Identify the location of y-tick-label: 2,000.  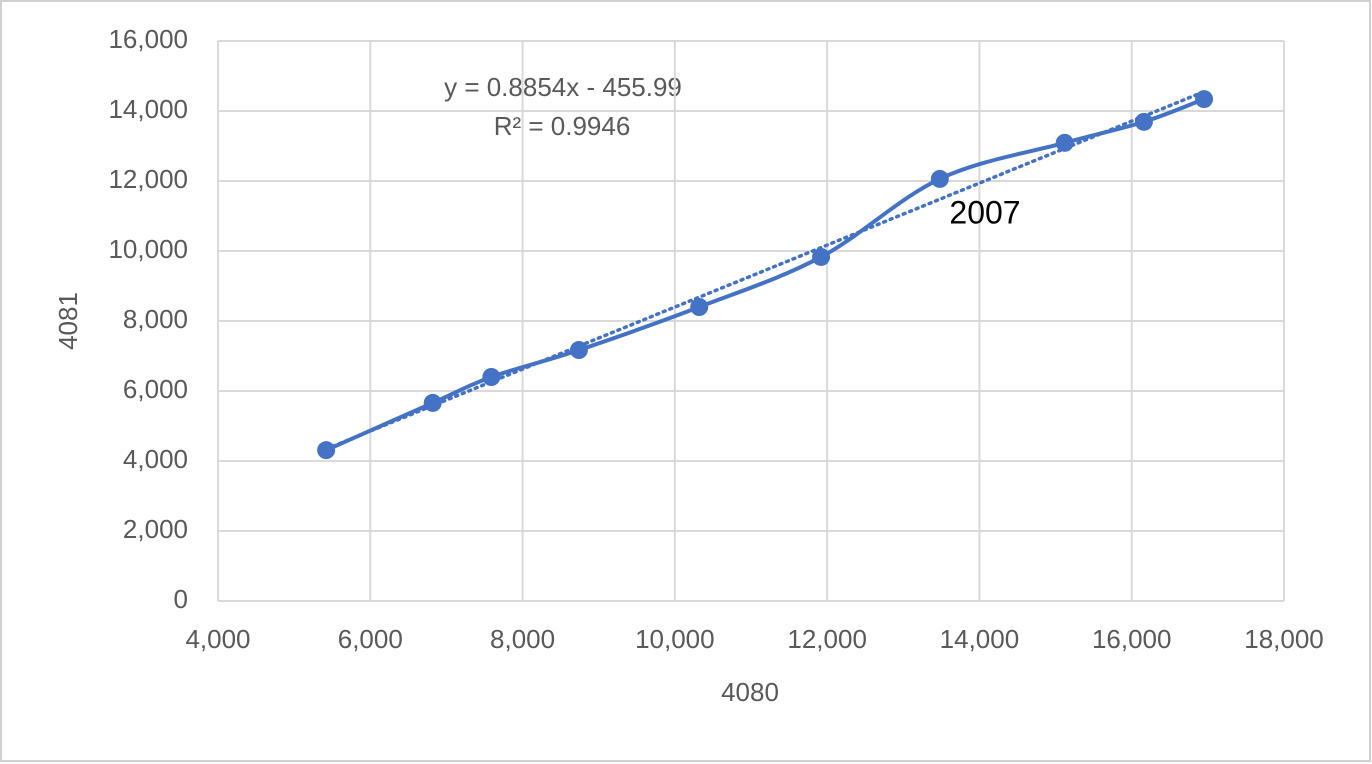
(155, 529).